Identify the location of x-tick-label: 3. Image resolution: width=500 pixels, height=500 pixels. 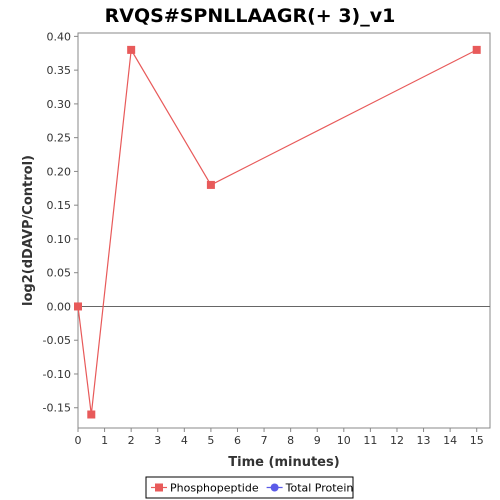
(157, 440).